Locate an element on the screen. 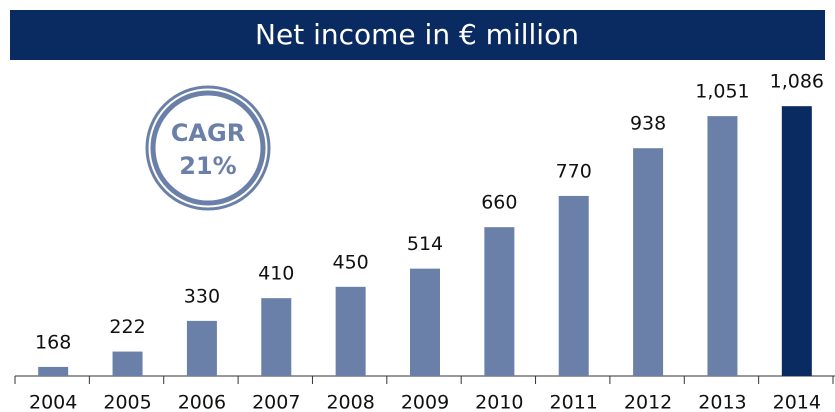 The image size is (835, 412). x-tick-label: 2005 is located at coordinates (127, 402).